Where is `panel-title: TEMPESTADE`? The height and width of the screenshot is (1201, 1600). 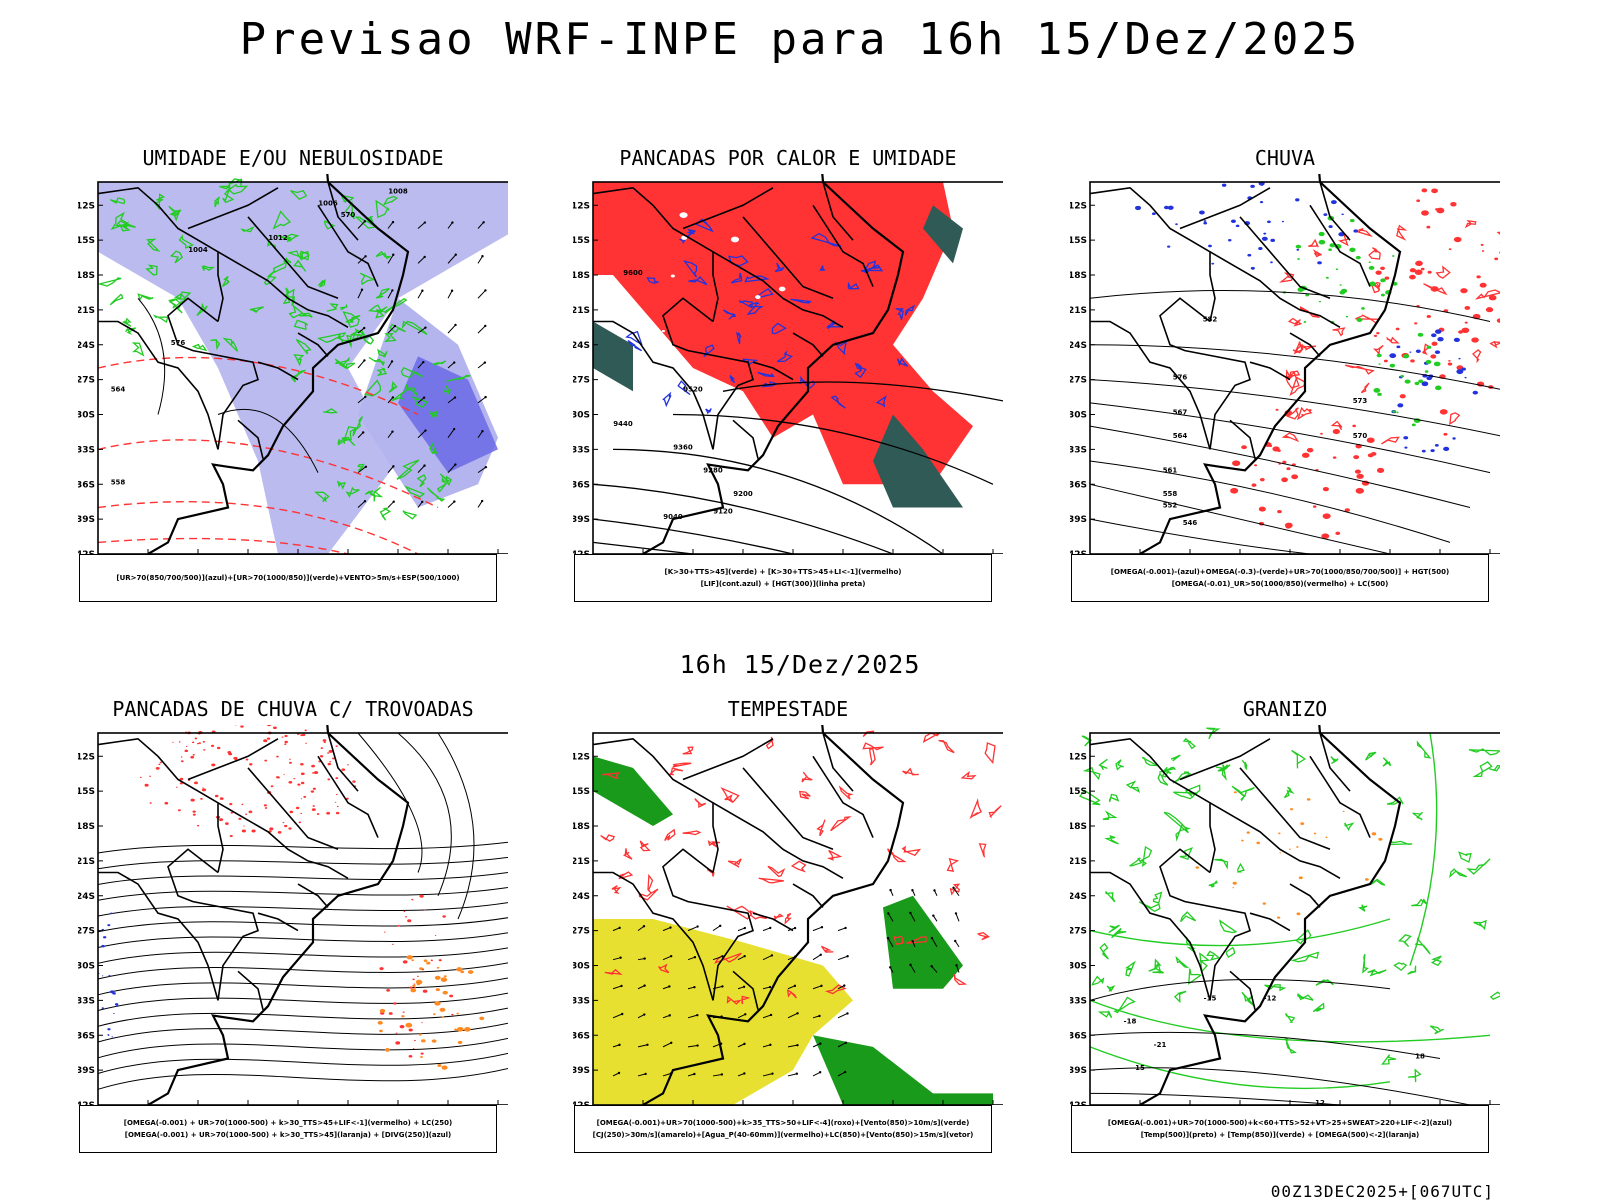
panel-title: TEMPESTADE is located at coordinates (788, 709).